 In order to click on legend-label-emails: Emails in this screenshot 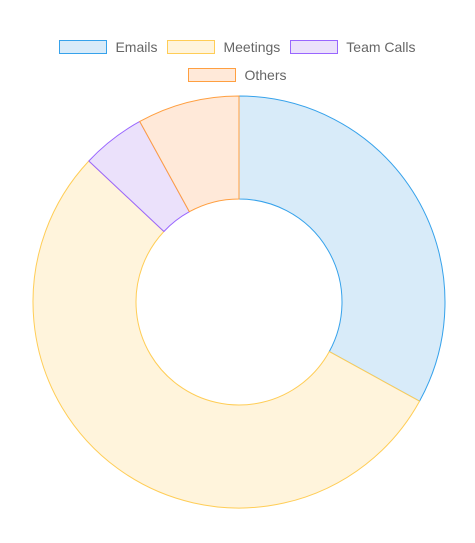, I will do `click(136, 47)`.